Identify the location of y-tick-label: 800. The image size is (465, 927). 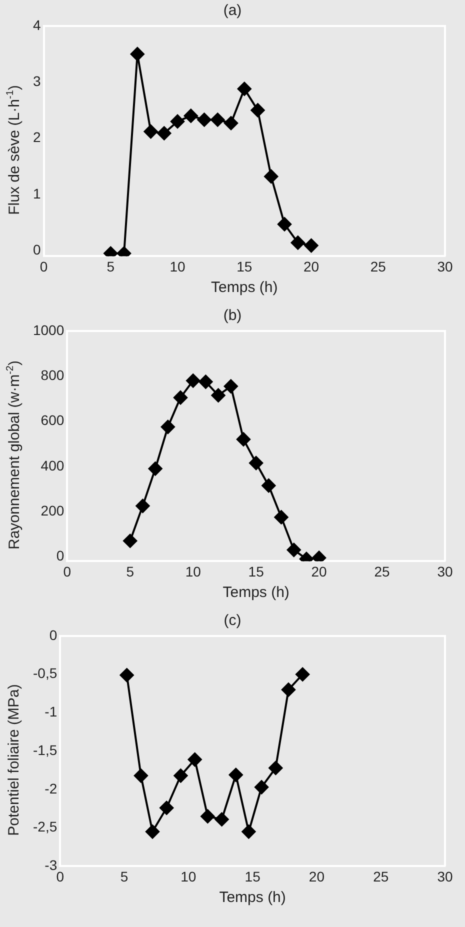
(52, 374).